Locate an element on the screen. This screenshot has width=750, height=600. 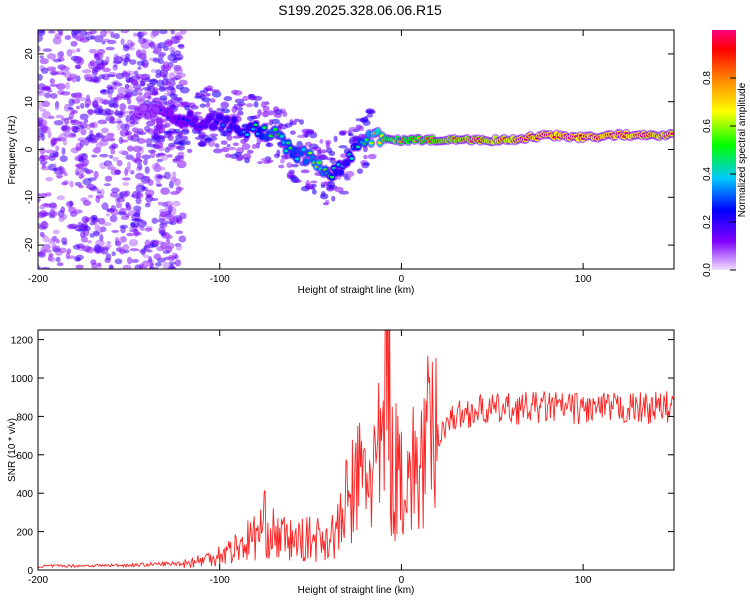
colorbar-ticks: 0.0 0.2 0.4 0.6 0.8 is located at coordinates (719, 174).